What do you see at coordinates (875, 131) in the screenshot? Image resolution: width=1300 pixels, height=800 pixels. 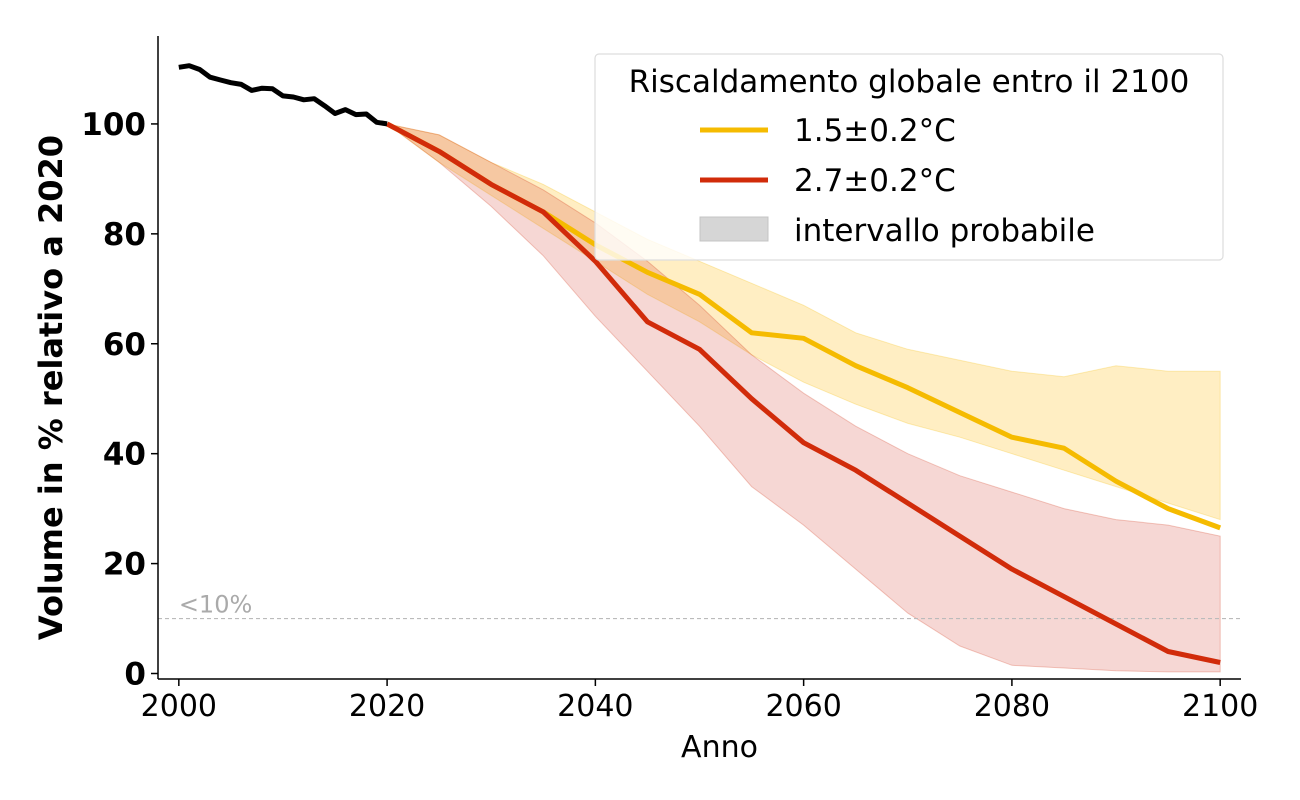 I see `legend-label-1: 1.5±0.2°C` at bounding box center [875, 131].